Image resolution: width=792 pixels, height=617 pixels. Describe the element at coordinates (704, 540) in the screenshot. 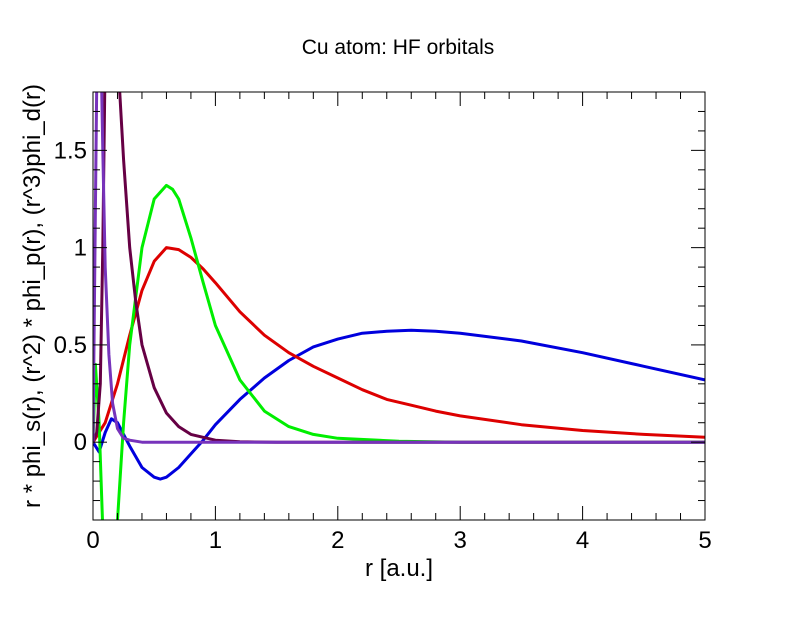

I see `x-tick-label: 5` at that location.